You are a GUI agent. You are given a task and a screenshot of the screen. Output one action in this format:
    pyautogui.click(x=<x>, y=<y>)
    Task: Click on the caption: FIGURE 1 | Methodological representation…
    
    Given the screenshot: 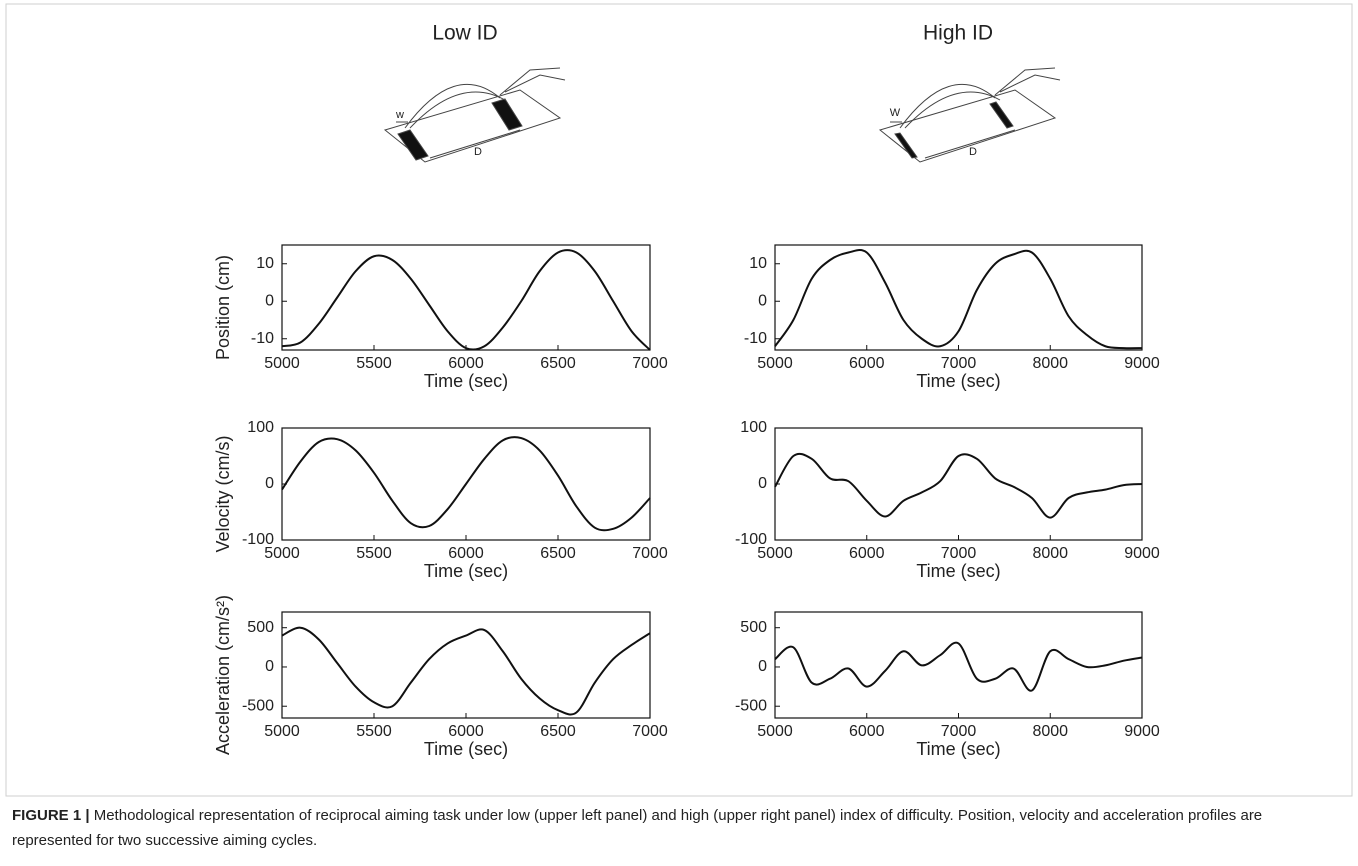 What is the action you would take?
    pyautogui.click(x=677, y=828)
    